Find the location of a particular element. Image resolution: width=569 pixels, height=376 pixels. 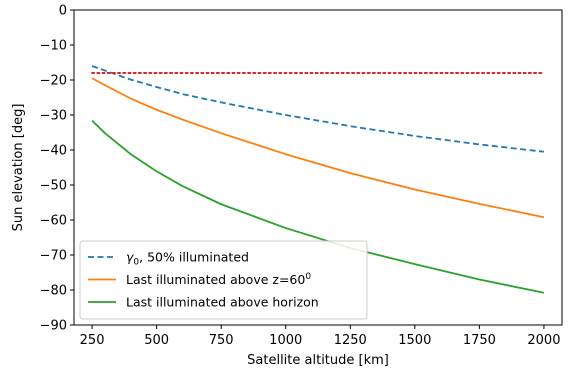

y-tick-label: 0 is located at coordinates (63, 11).